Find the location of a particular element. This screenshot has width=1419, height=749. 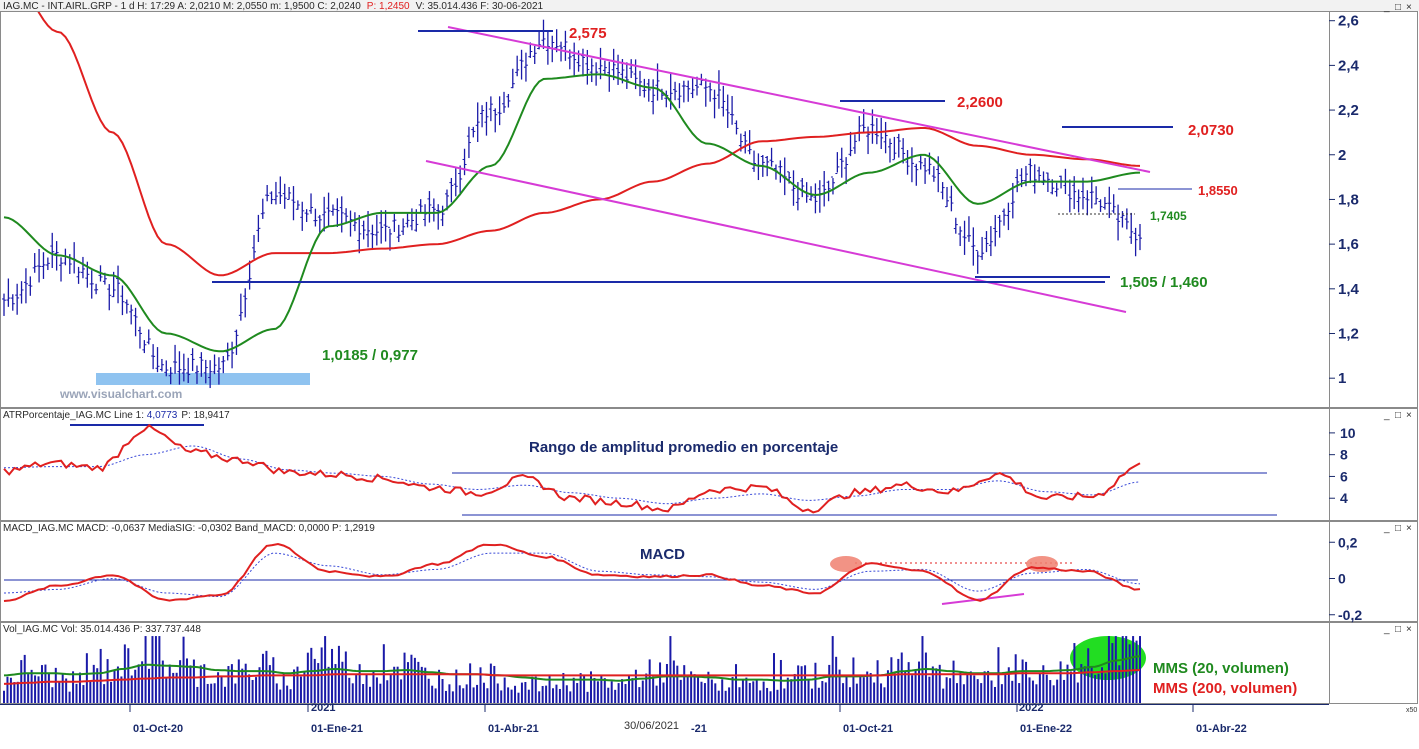

legend-mms200: MMS (200, volumen) is located at coordinates (1225, 688).